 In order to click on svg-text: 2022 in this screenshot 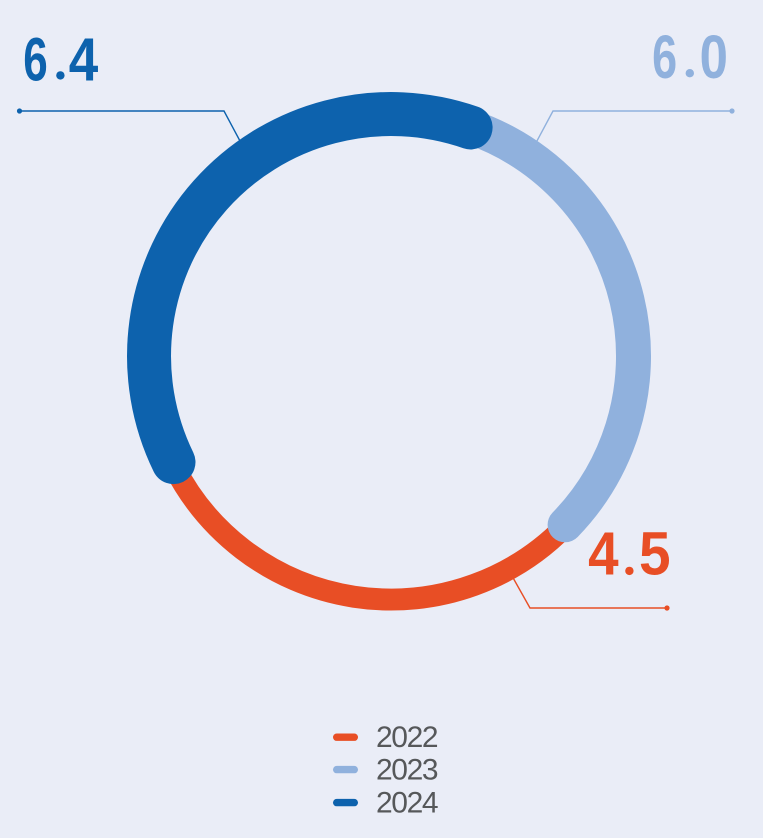, I will do `click(407, 737)`.